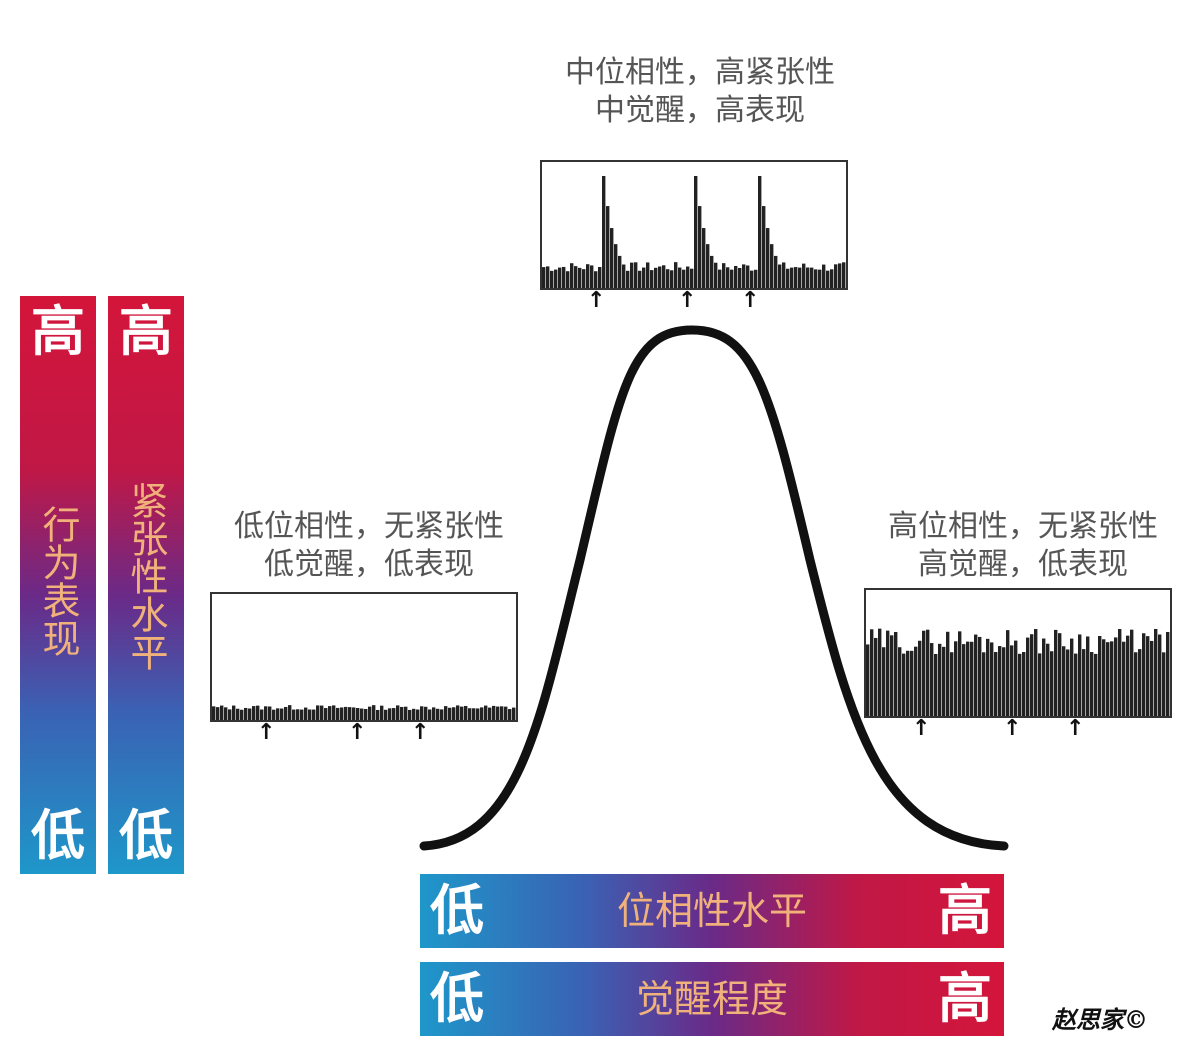 The image size is (1192, 1060). What do you see at coordinates (364, 657) in the screenshot?
I see `histogram-left` at bounding box center [364, 657].